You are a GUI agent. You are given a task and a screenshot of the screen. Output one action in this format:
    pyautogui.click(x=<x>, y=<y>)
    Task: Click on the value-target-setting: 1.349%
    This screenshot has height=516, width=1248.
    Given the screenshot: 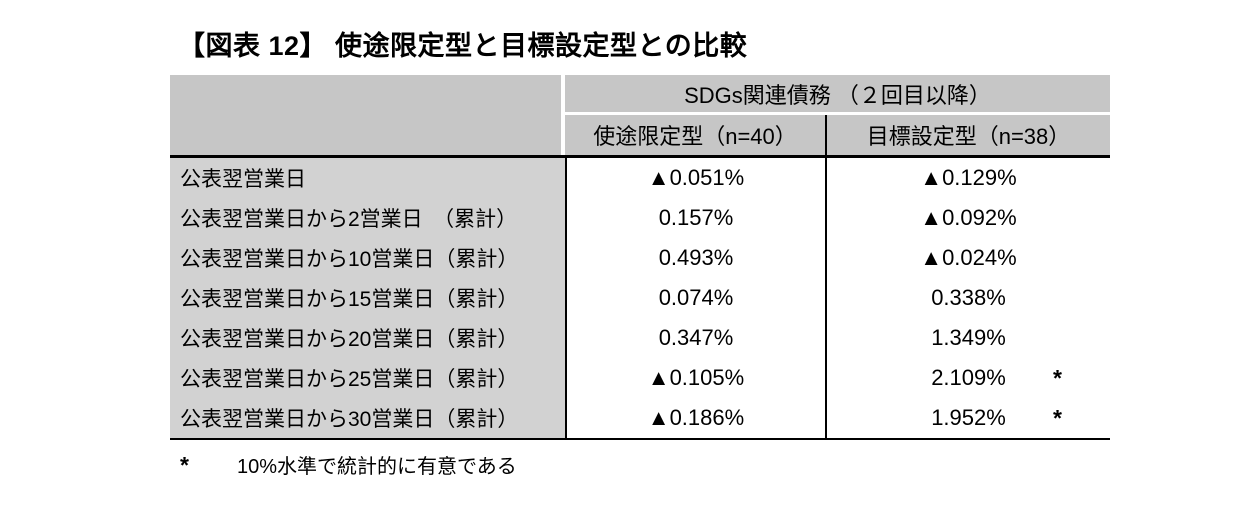 What is the action you would take?
    pyautogui.click(x=967, y=338)
    